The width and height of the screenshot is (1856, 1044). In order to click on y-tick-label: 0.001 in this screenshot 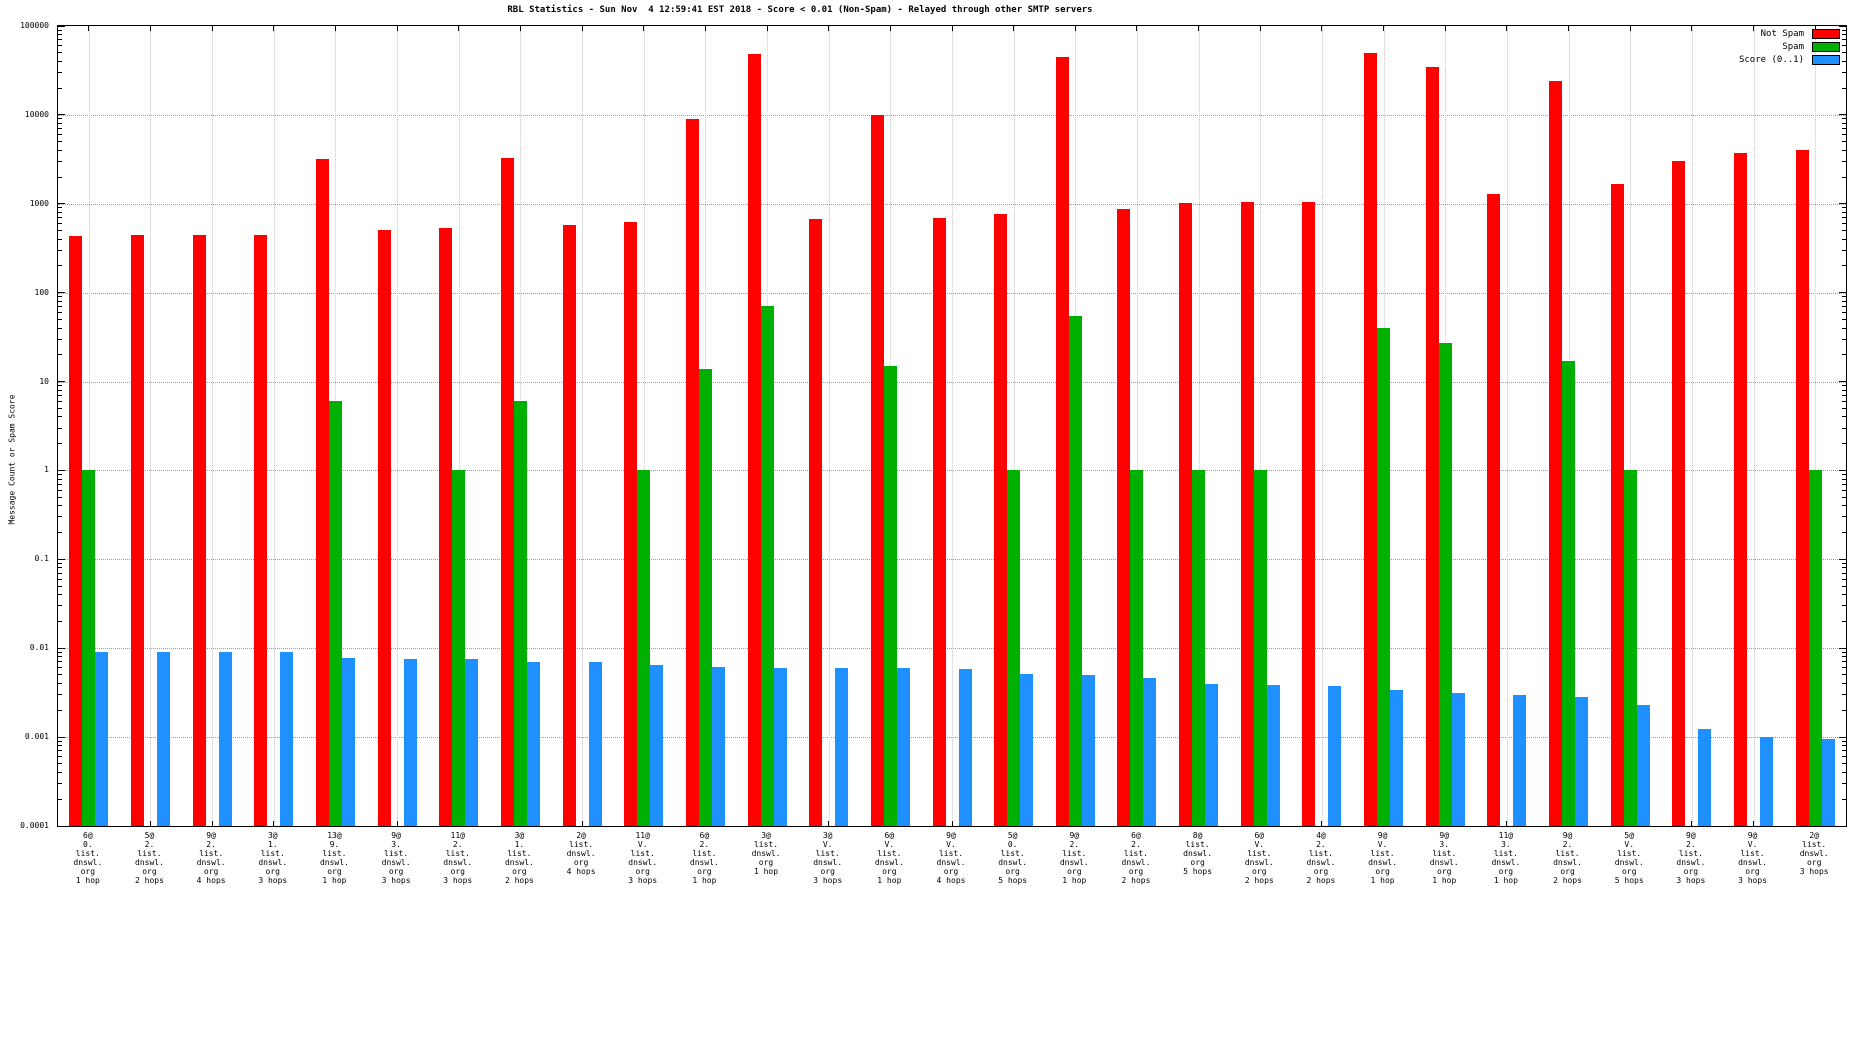, I will do `click(36, 737)`.